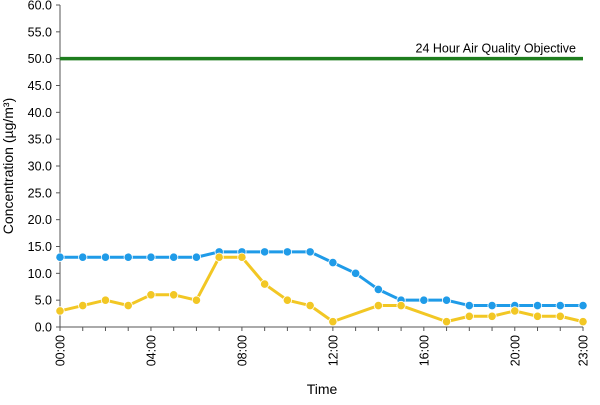 This screenshot has width=600, height=405. I want to click on x-tick-label: 12:00, so click(333, 350).